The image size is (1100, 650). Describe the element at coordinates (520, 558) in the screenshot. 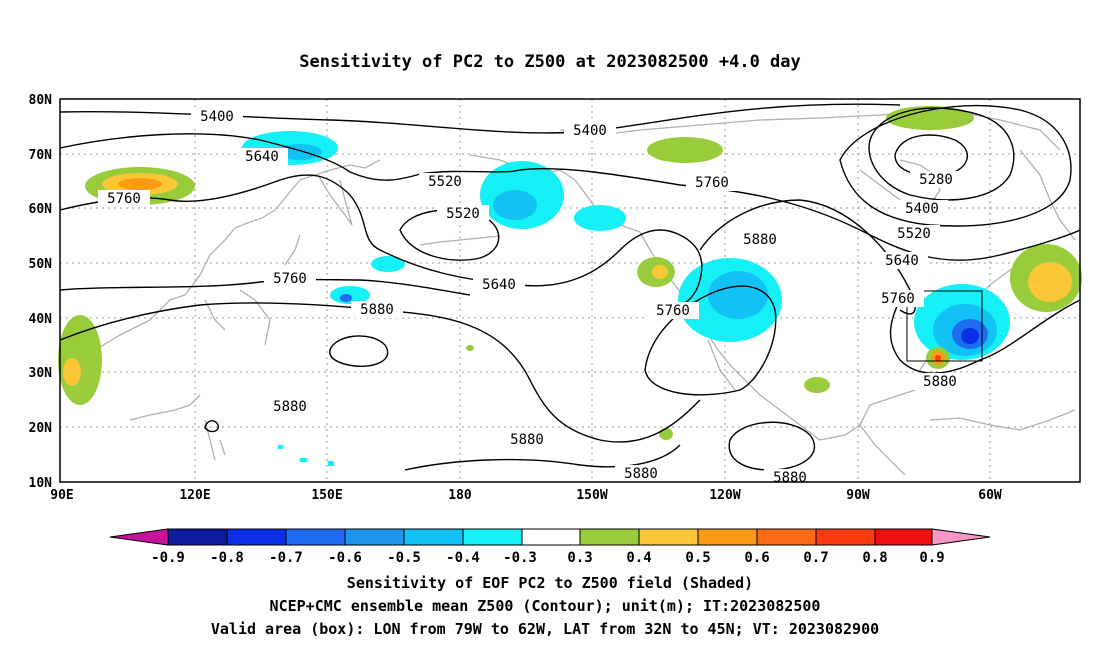

I see `colorbar-label: -0.3` at that location.